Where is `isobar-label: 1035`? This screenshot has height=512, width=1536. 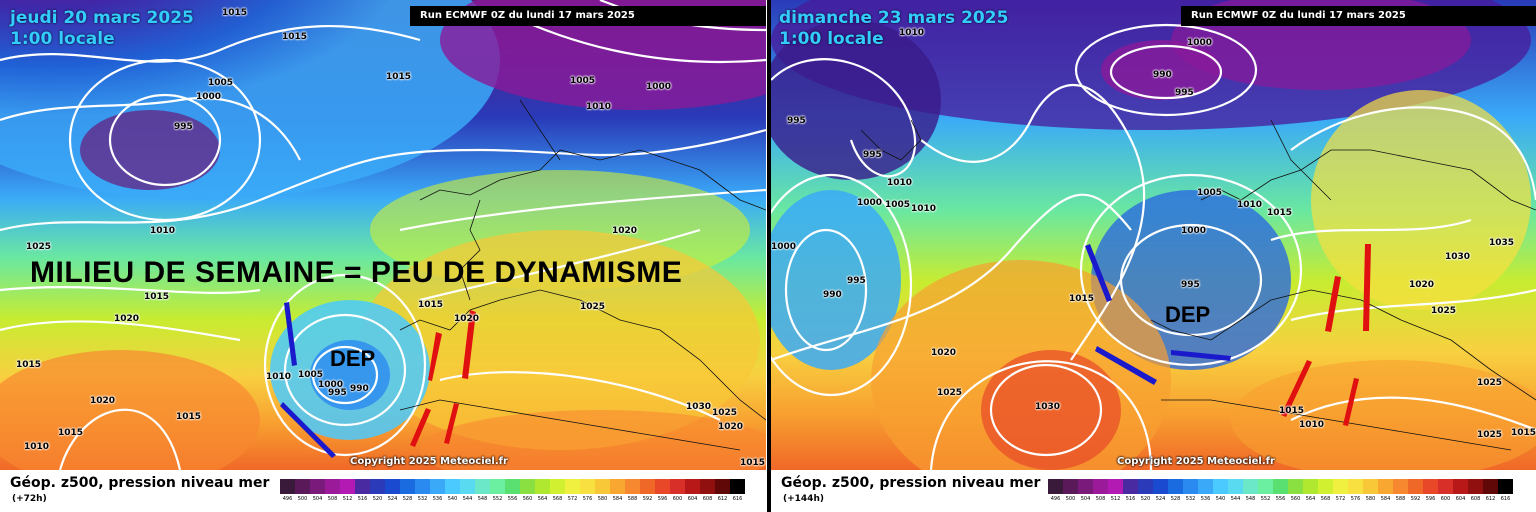
isobar-label: 1035 is located at coordinates (1501, 243).